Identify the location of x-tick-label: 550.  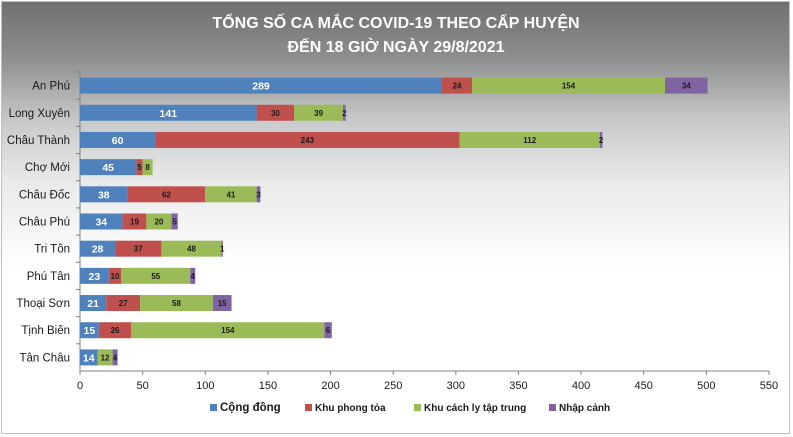
(769, 386).